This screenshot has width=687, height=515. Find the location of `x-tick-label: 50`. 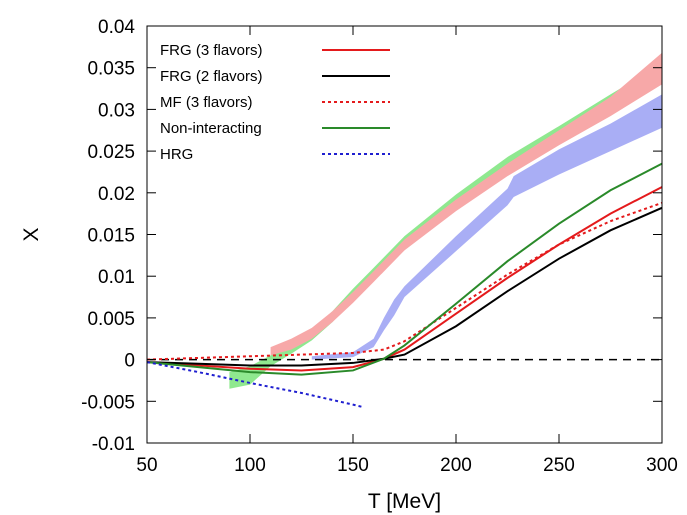

x-tick-label: 50 is located at coordinates (146, 465).